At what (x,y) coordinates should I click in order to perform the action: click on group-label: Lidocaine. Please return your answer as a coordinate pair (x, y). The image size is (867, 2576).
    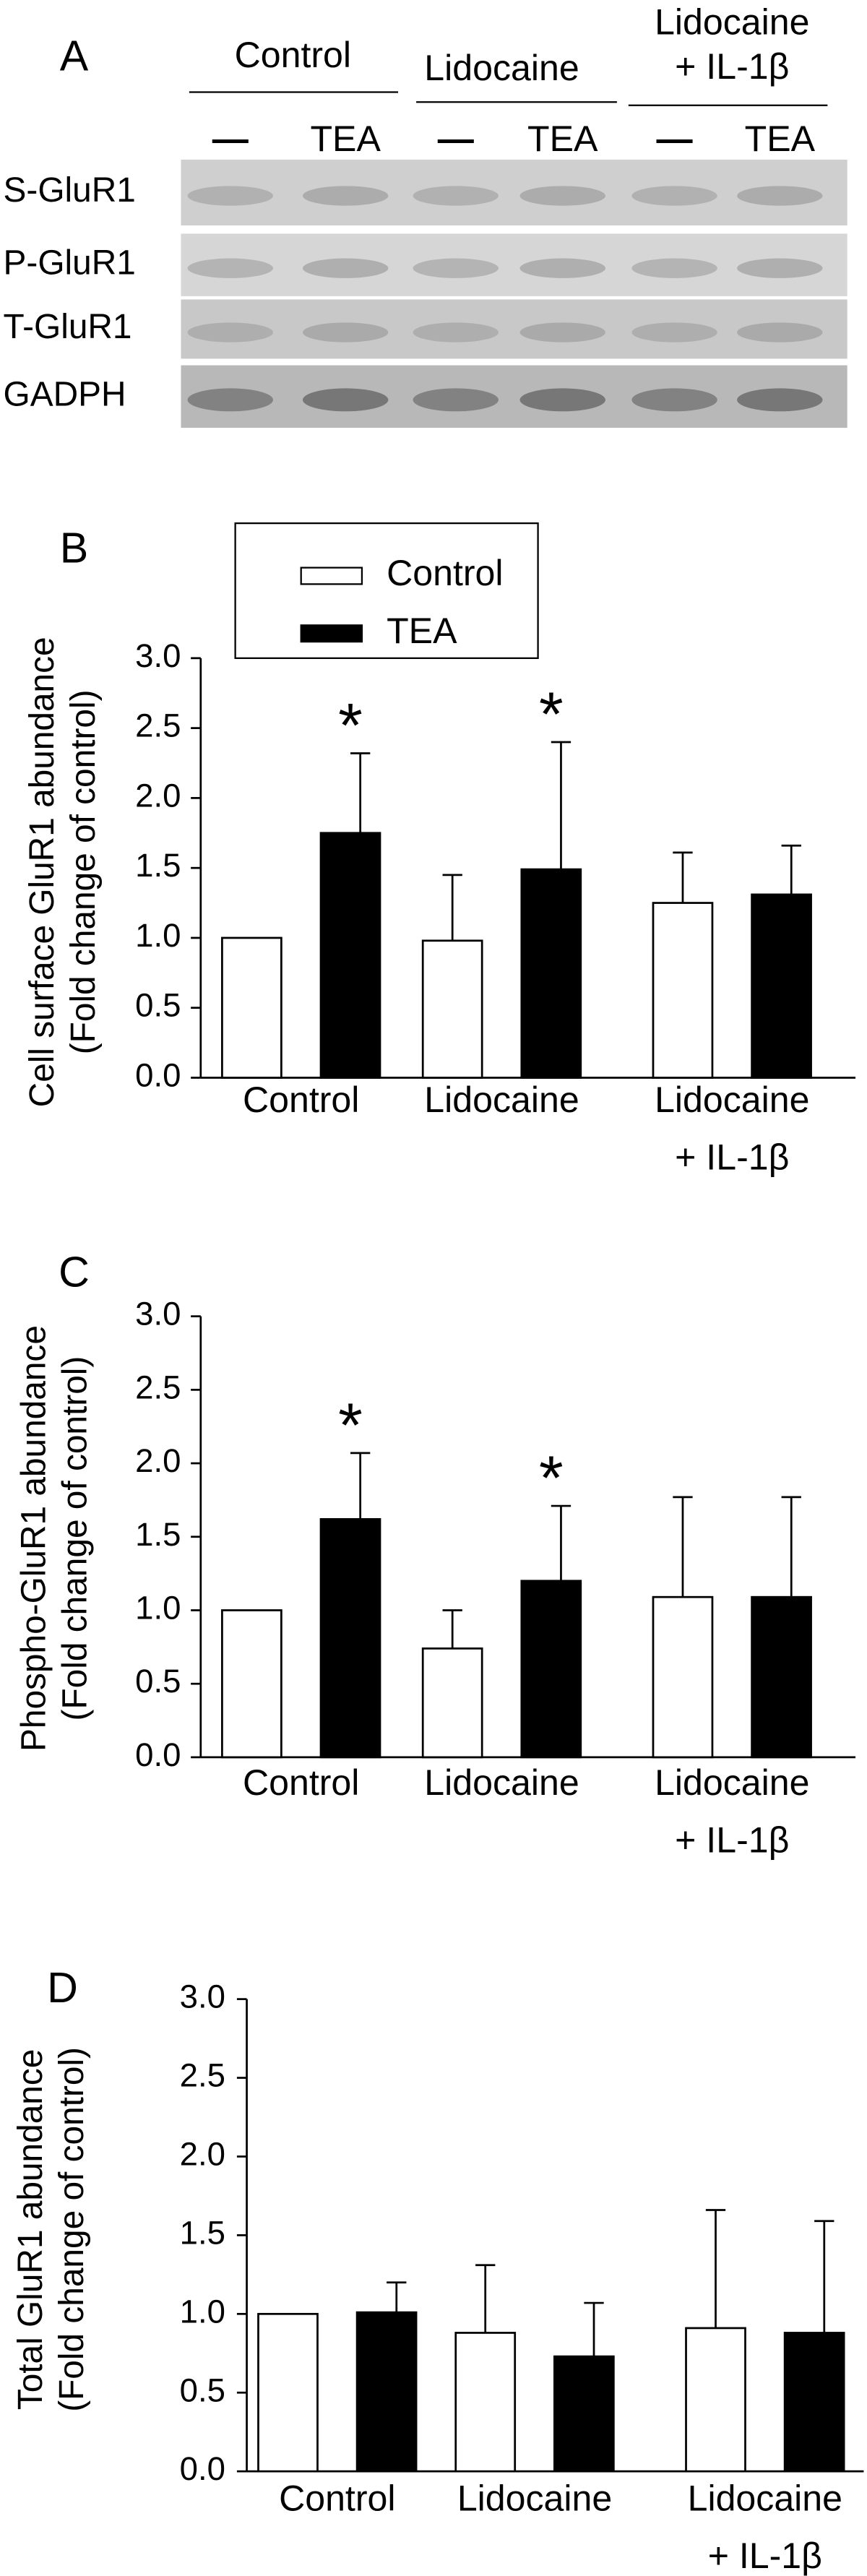
    Looking at the image, I should click on (501, 68).